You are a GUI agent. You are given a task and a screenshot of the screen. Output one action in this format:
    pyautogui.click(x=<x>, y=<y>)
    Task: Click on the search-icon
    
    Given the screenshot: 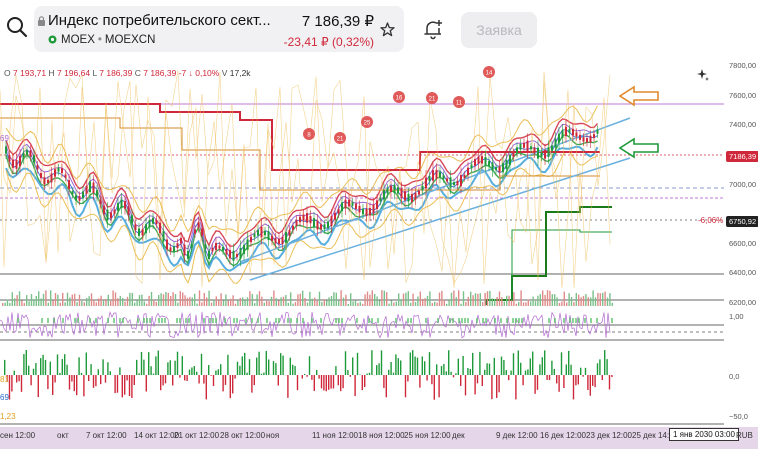 What is the action you would take?
    pyautogui.click(x=17, y=27)
    